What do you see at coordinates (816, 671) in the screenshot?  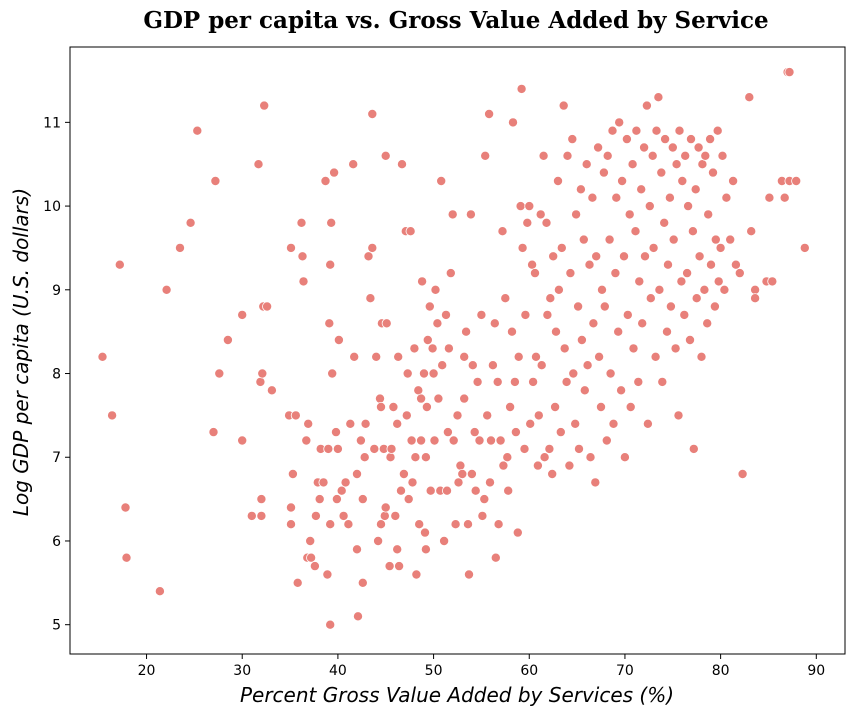 I see `x-tick-label: 90` at bounding box center [816, 671].